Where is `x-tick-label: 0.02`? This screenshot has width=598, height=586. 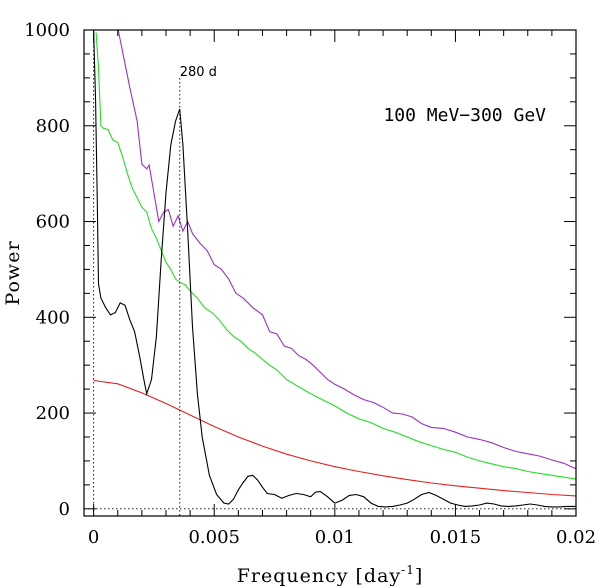
x-tick-label: 0.02 is located at coordinates (576, 537).